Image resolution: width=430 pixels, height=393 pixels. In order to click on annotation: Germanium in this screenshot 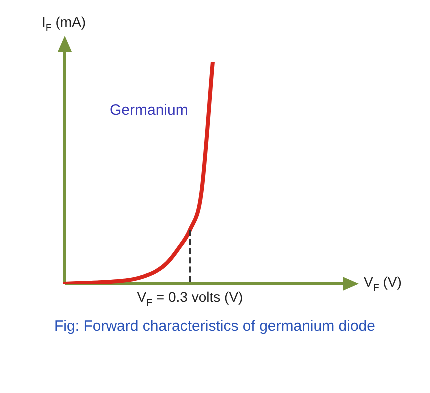, I will do `click(149, 110)`.